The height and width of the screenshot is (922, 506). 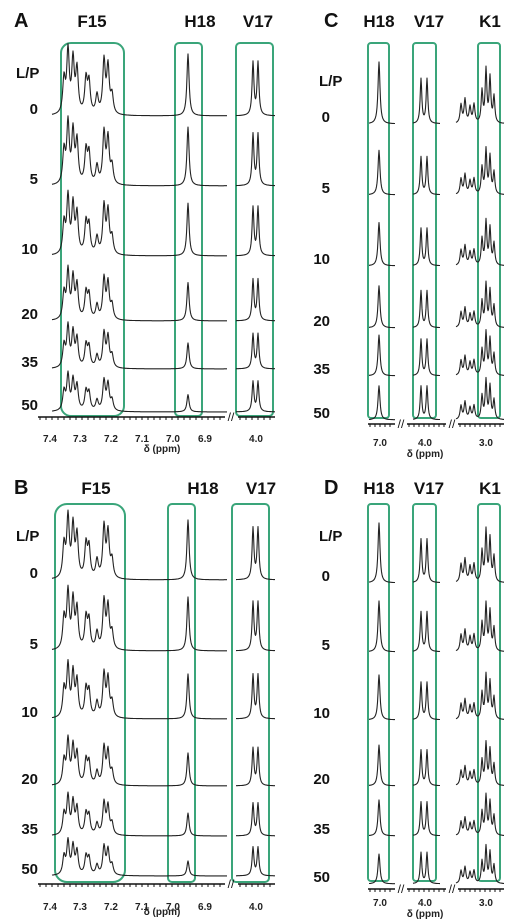 I want to click on panel-letter: B, so click(x=21, y=488).